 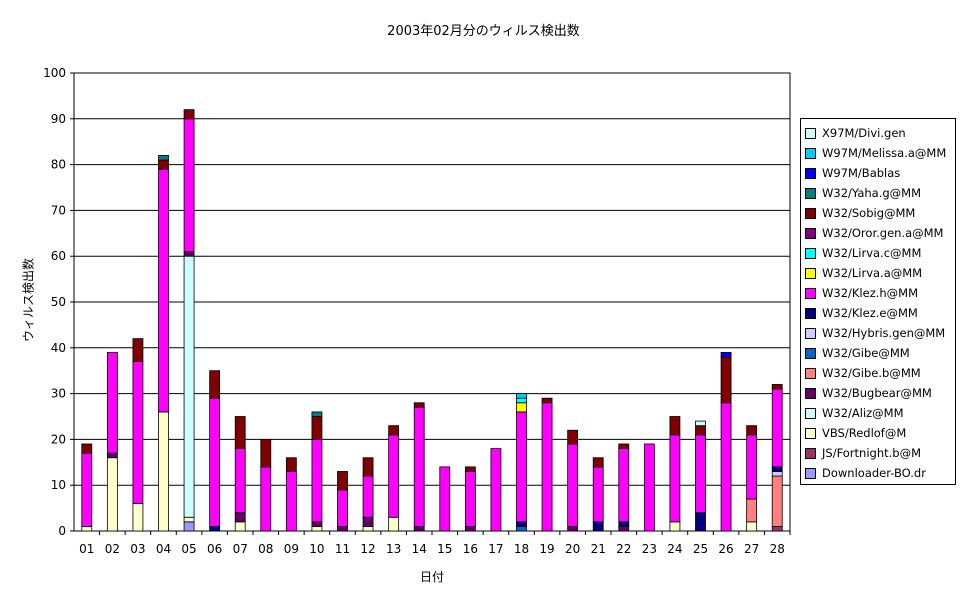 I want to click on x-tick-label: 07, so click(x=240, y=549).